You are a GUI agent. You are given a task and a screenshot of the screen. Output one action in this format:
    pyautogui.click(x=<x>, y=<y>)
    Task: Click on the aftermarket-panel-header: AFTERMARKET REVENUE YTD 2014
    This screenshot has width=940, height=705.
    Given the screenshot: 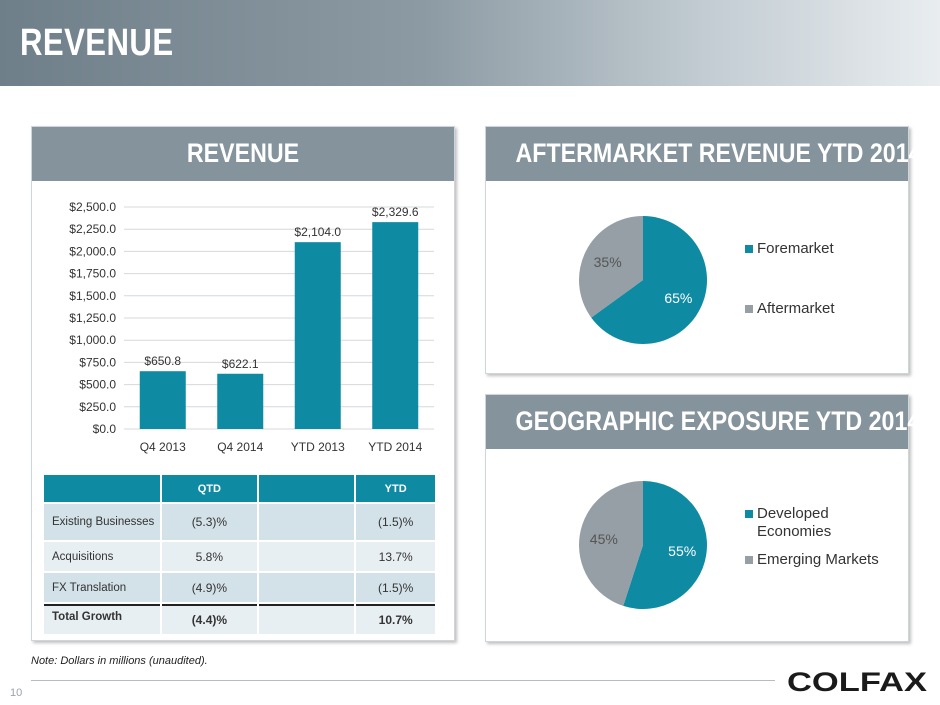 What is the action you would take?
    pyautogui.click(x=704, y=154)
    